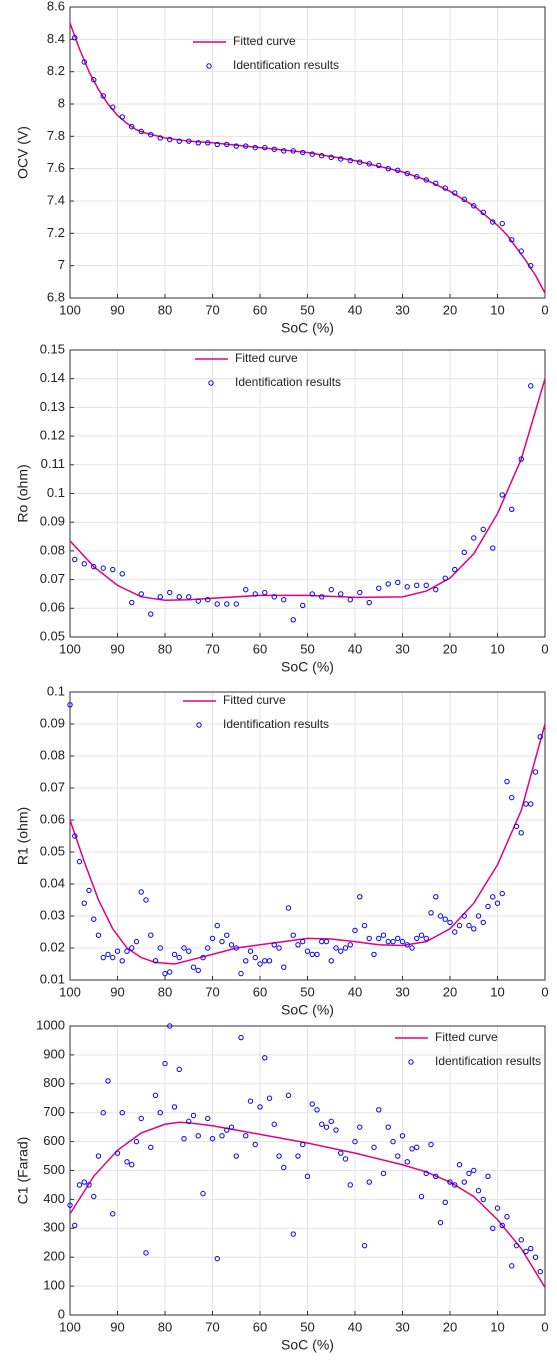  Describe the element at coordinates (52, 578) in the screenshot. I see `y-tick-label: 0.07` at that location.